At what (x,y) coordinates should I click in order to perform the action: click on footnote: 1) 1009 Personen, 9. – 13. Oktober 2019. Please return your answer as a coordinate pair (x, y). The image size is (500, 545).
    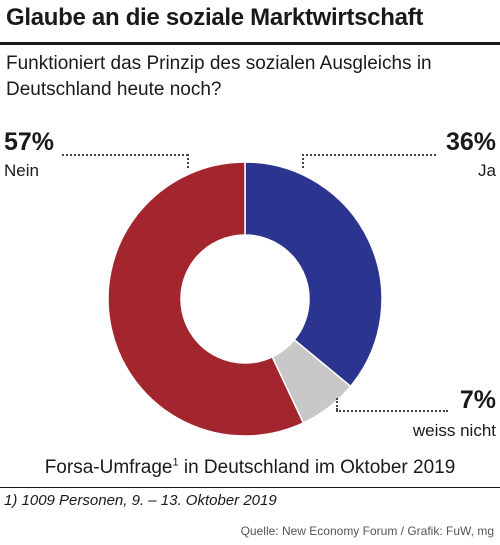
    Looking at the image, I should click on (140, 500).